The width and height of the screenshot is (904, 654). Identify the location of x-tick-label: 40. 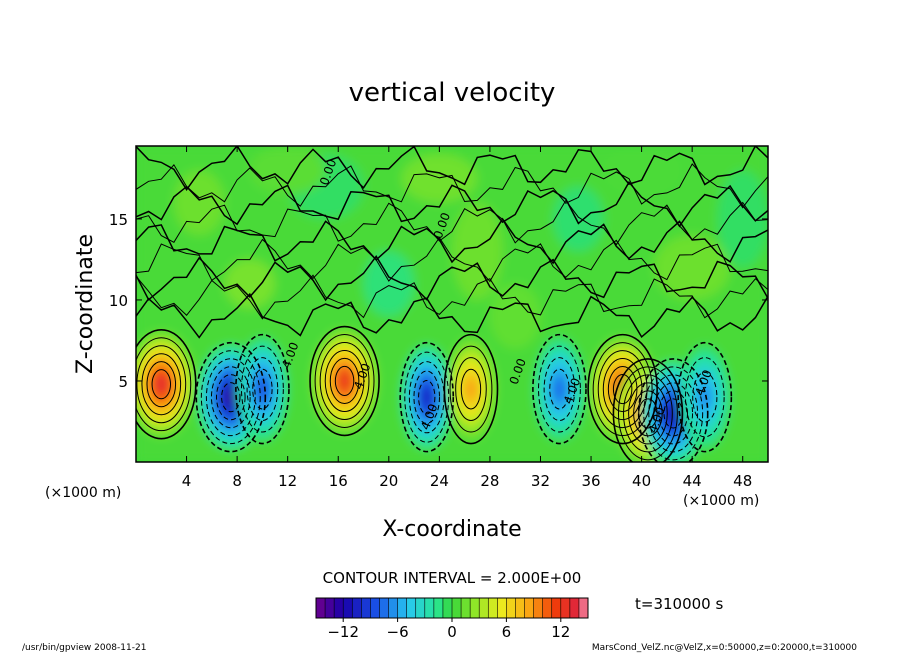
(641, 481).